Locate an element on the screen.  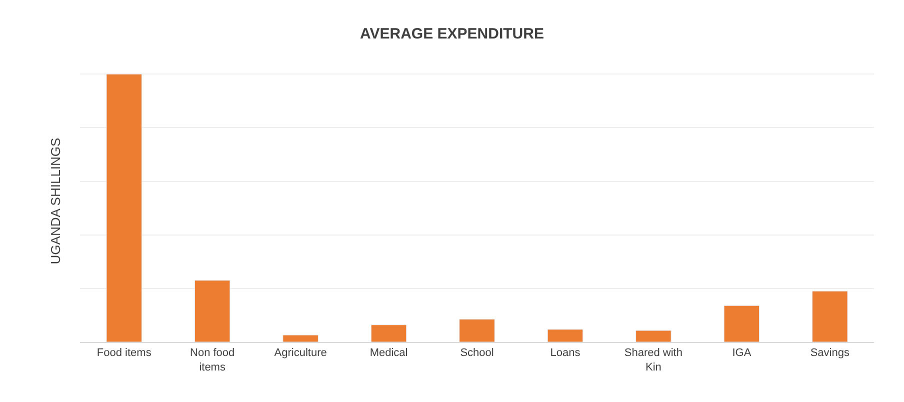
chart-title: AVERAGE EXPENDITURE is located at coordinates (452, 34).